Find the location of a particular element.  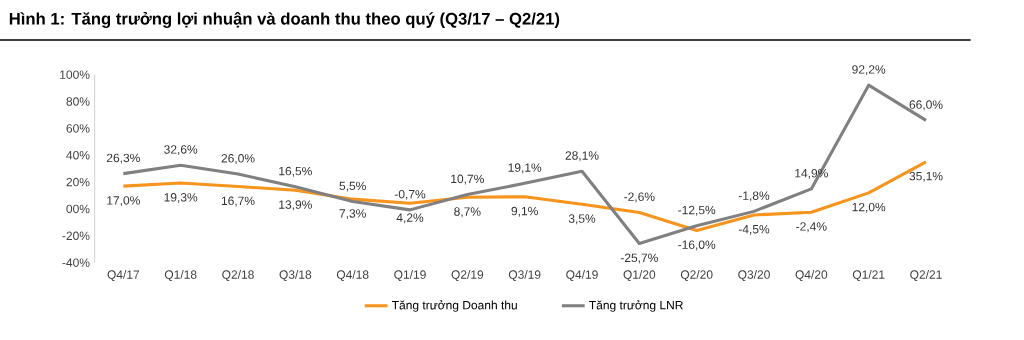

x-tick-label: Q3/20 is located at coordinates (754, 275).